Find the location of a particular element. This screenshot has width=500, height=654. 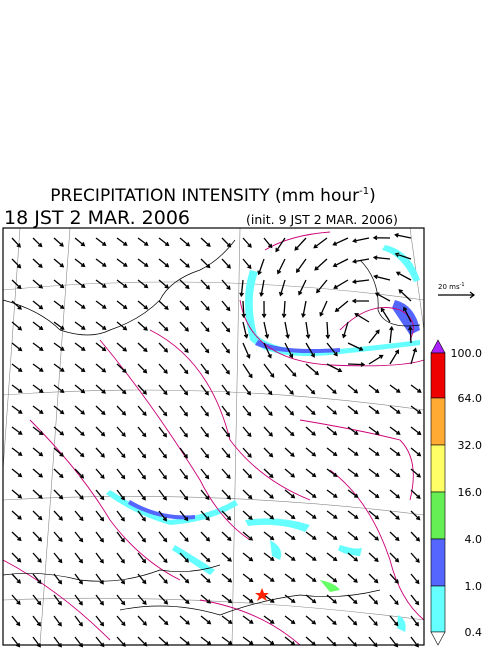

init-time: (init. 9 JST 2 MAR. 2006) is located at coordinates (322, 219).